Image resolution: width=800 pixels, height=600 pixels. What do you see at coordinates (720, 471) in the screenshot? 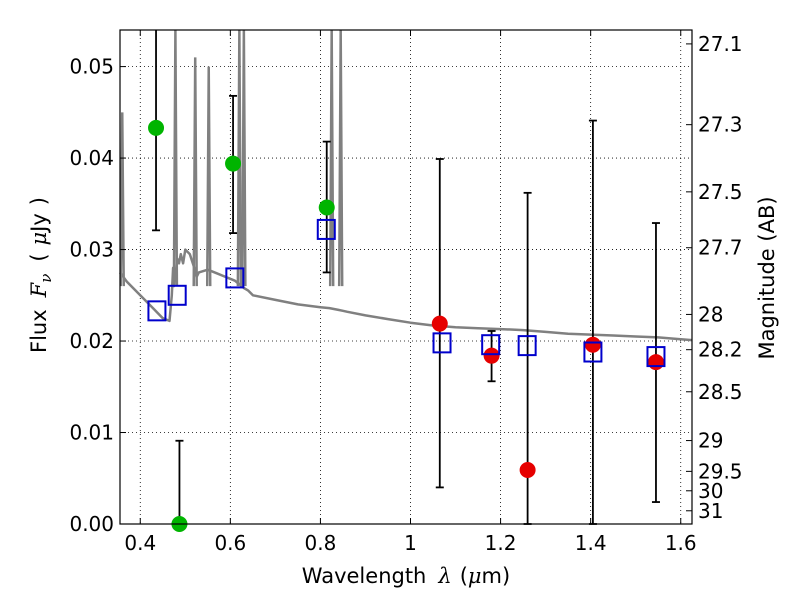
I see `mag-tick-label: 29.5` at bounding box center [720, 471].